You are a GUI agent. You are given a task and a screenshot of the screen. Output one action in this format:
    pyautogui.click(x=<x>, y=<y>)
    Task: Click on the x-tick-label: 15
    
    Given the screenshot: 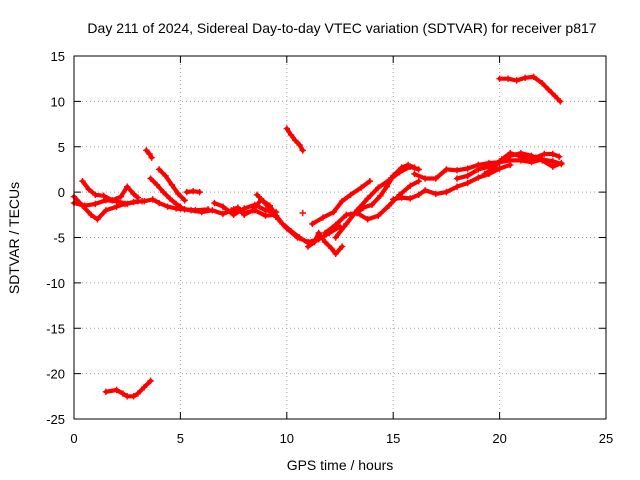 What is the action you would take?
    pyautogui.click(x=393, y=438)
    